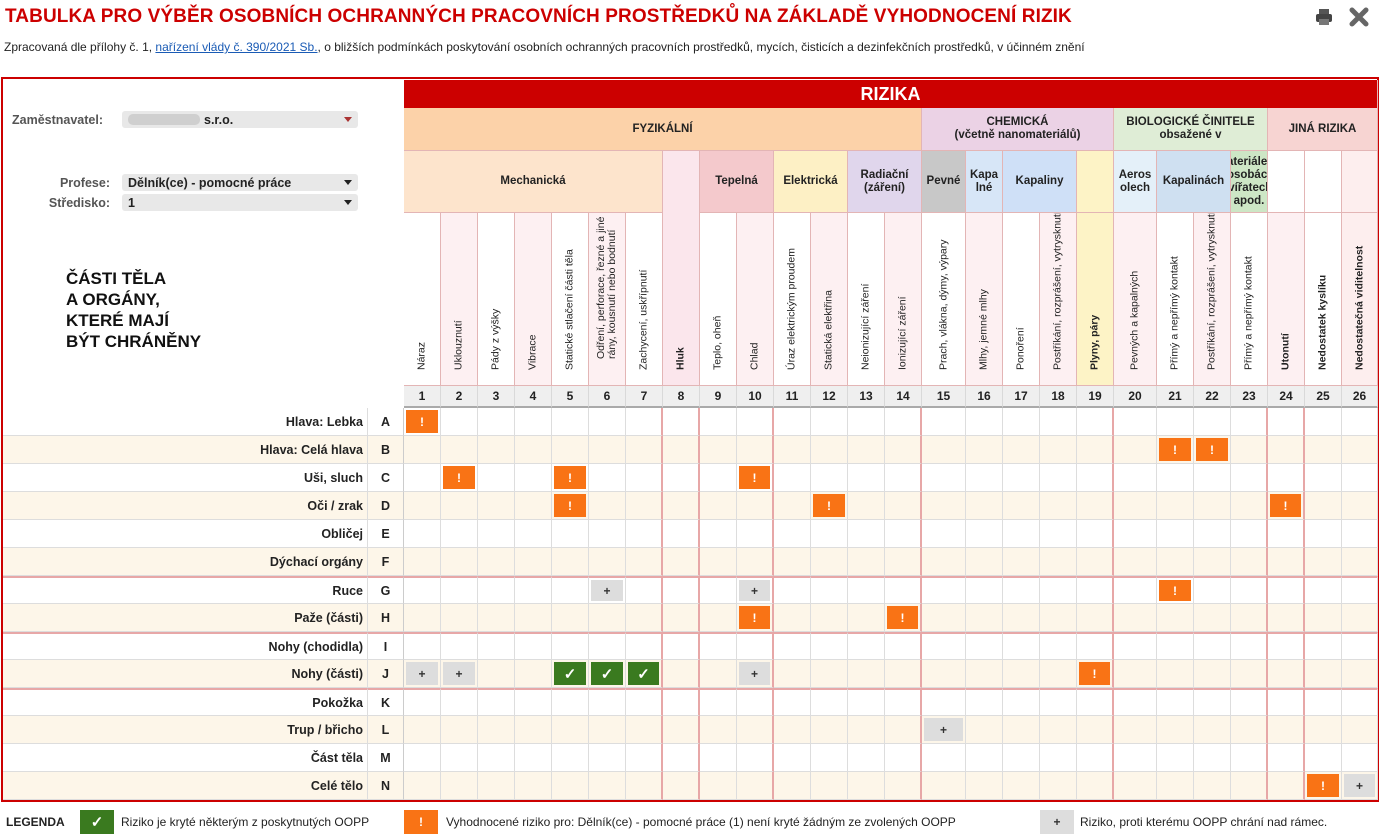  Describe the element at coordinates (1324, 17) in the screenshot. I see `print-icon` at that location.